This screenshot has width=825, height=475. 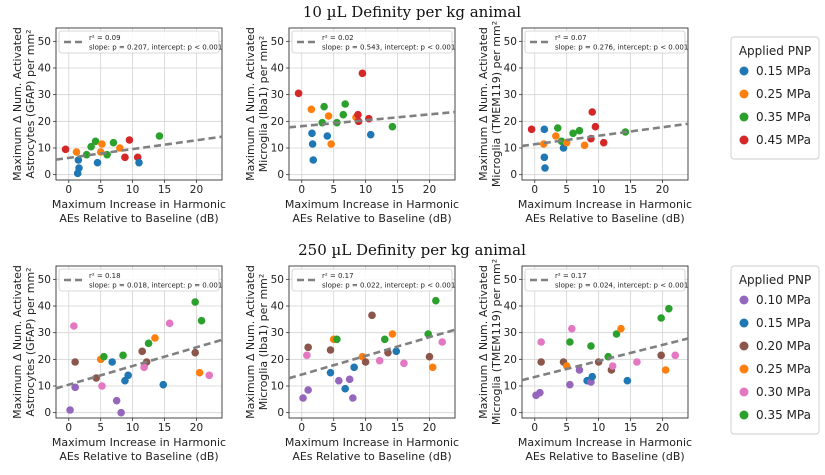 What do you see at coordinates (510, 149) in the screenshot?
I see `y-tick-label: 10` at bounding box center [510, 149].